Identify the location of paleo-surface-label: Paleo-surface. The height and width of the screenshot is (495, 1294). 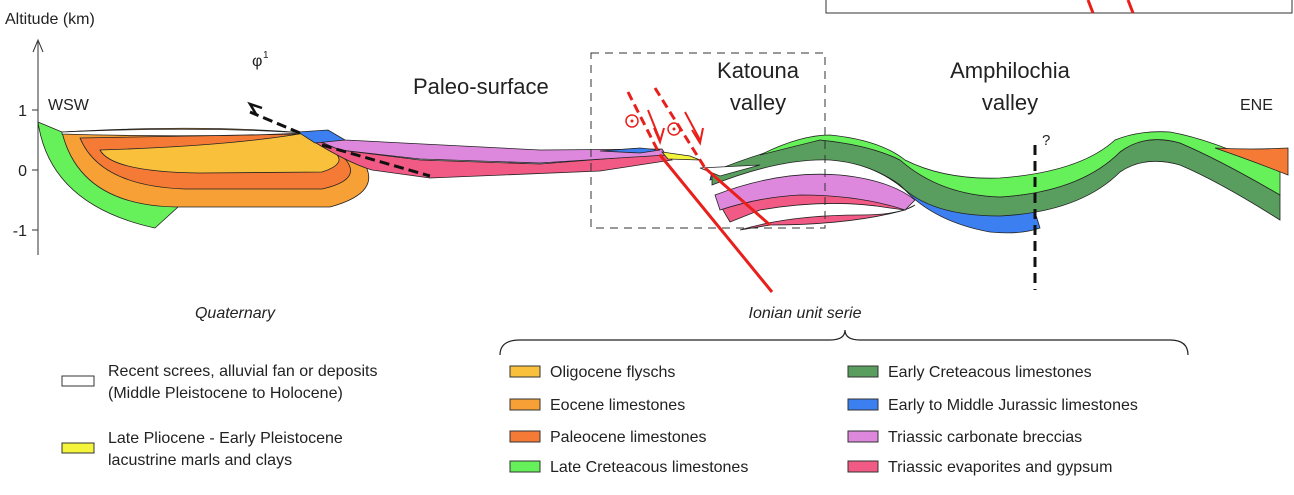
(481, 86).